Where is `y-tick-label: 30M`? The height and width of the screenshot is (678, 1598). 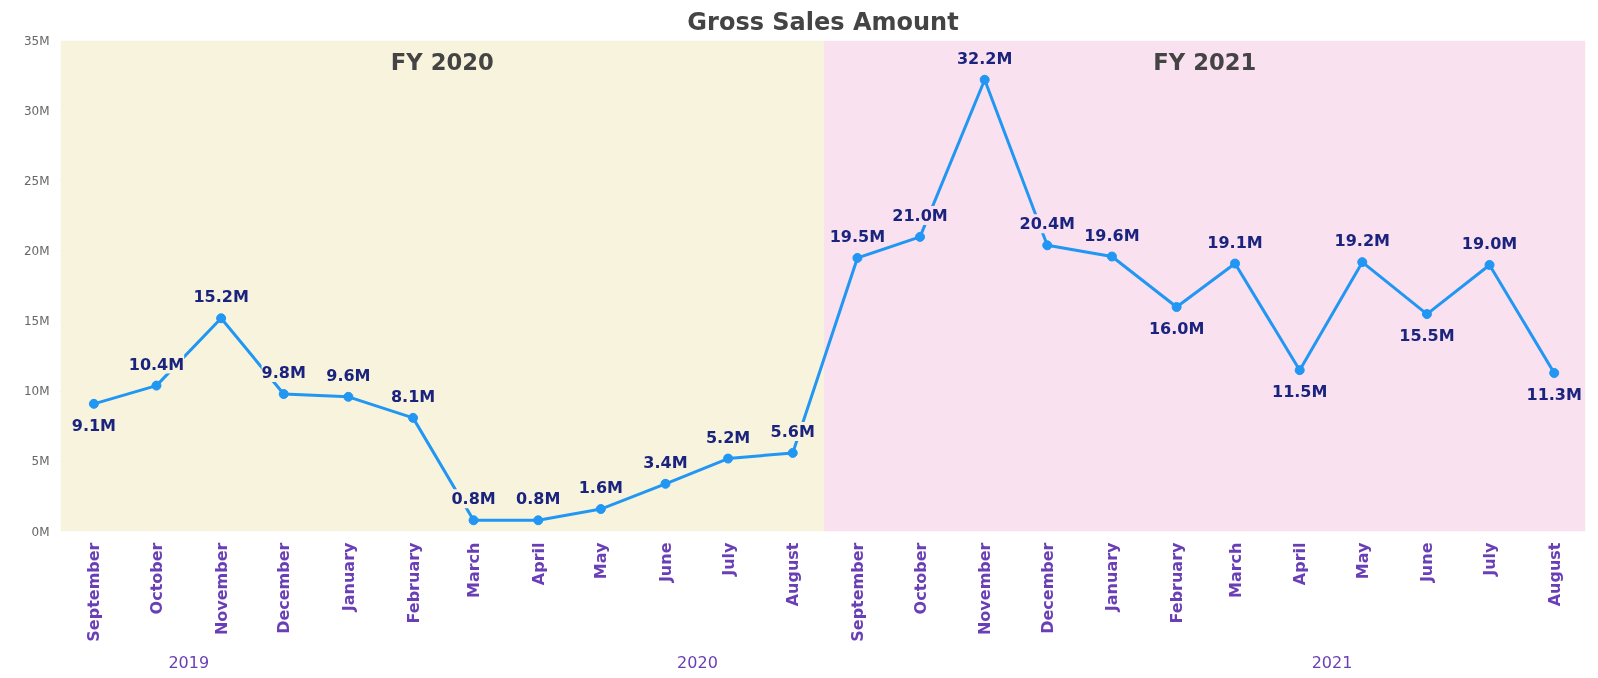 y-tick-label: 30M is located at coordinates (36, 110).